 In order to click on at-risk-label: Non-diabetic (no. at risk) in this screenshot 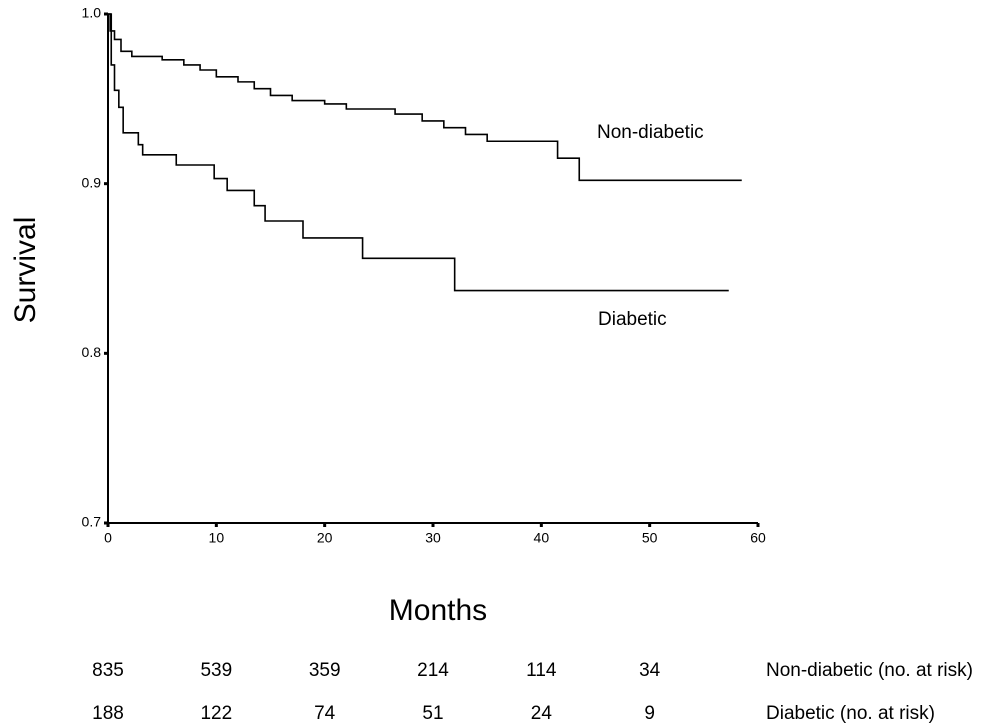, I will do `click(869, 670)`.